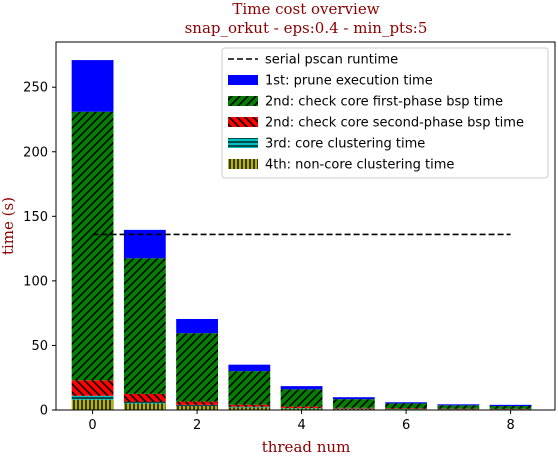  What do you see at coordinates (44, 411) in the screenshot?
I see `y-tick-label: 0` at bounding box center [44, 411].